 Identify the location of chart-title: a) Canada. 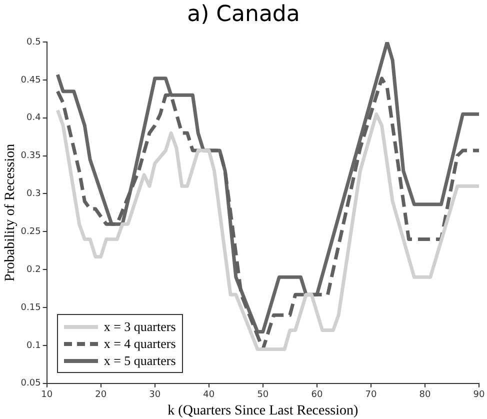
(243, 14).